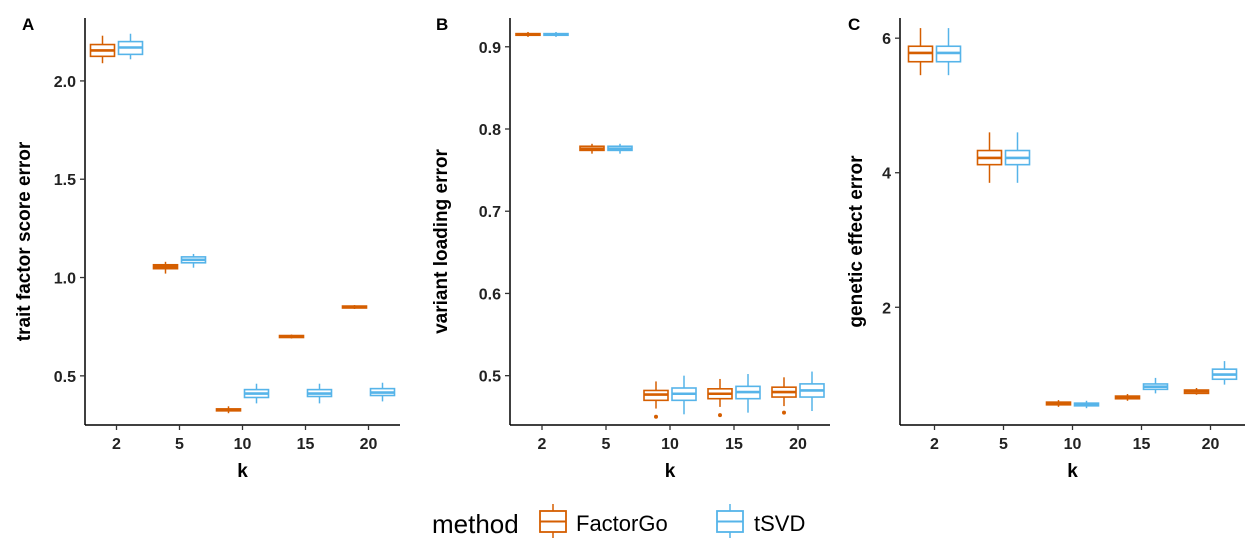  What do you see at coordinates (854, 24) in the screenshot?
I see `panel-letter: C` at bounding box center [854, 24].